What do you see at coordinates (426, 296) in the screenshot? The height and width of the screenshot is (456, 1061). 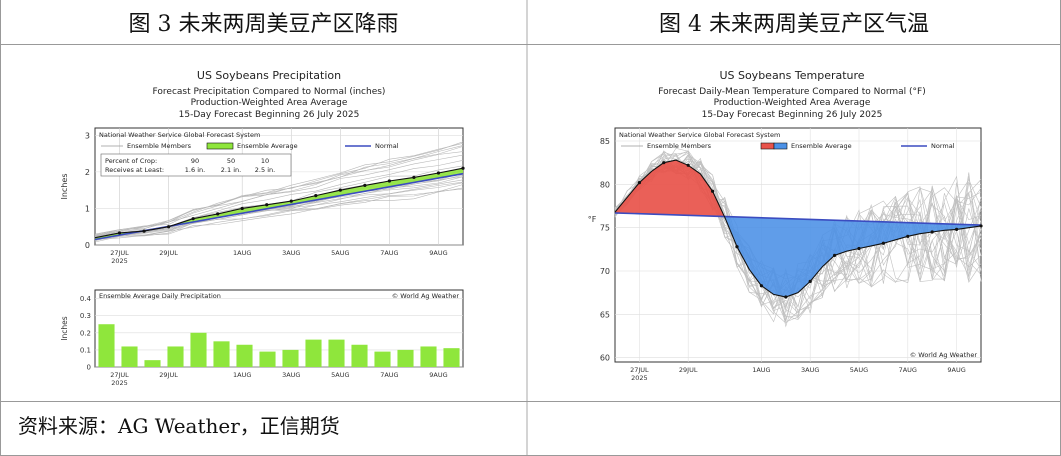 I see `precip-daily-credit: © World Ag Weather` at bounding box center [426, 296].